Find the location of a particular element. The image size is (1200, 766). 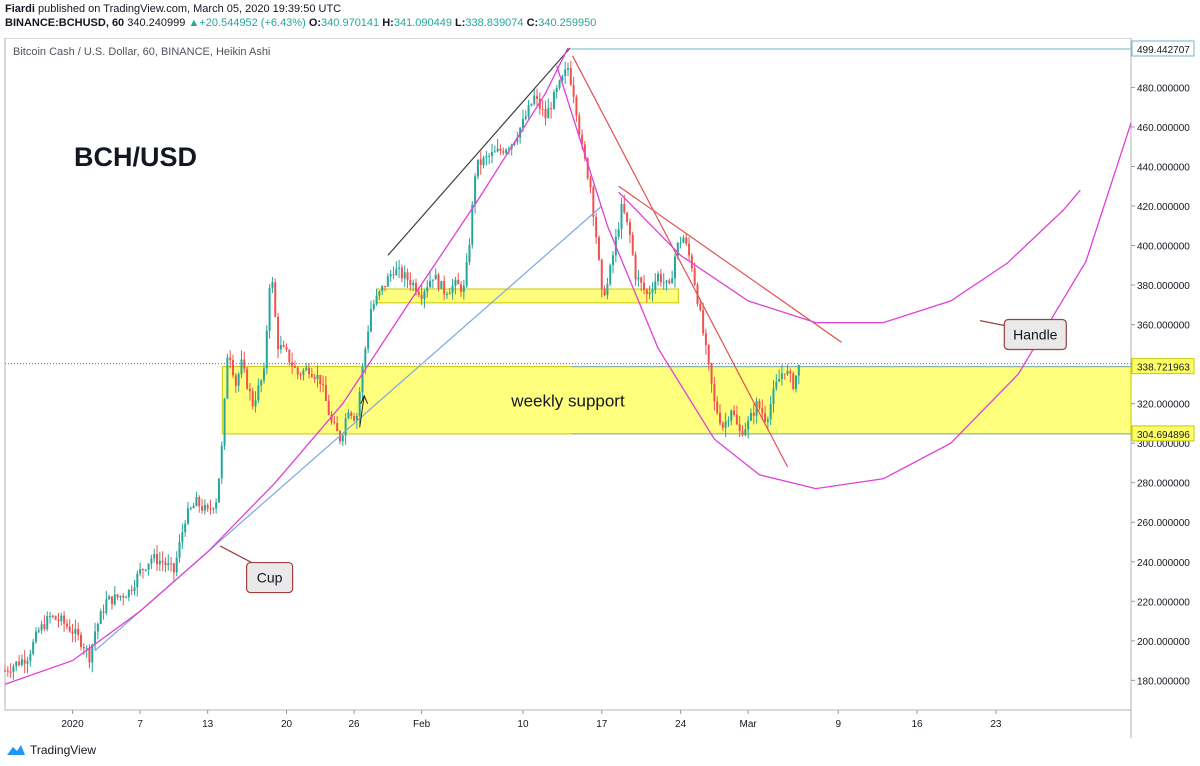

pink-arc is located at coordinates (849, 256).